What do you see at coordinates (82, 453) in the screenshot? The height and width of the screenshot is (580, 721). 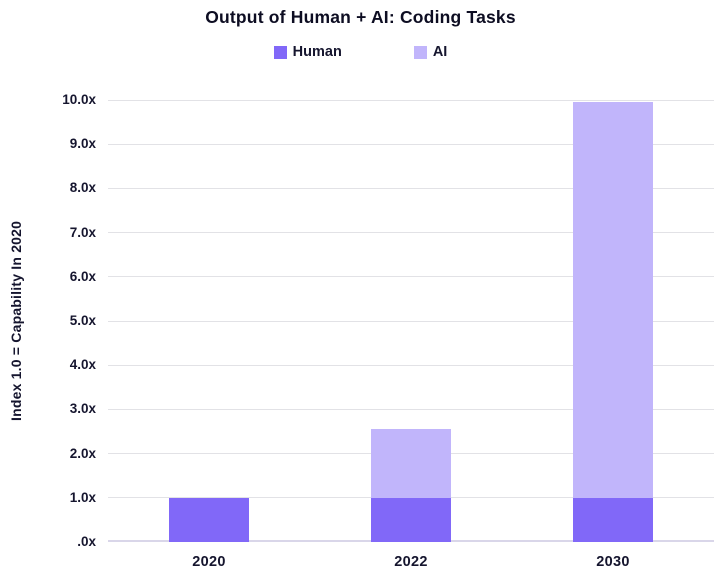 I see `y-tick-label: 2.0x` at bounding box center [82, 453].